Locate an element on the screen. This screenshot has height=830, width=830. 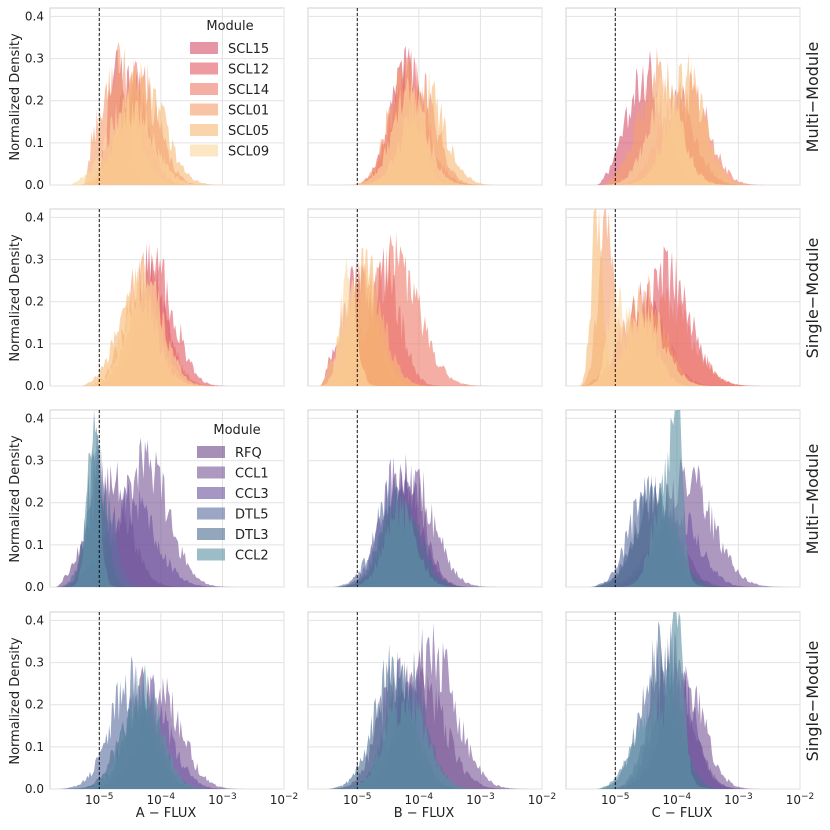
area-series-ccl1 is located at coordinates (425, 525).